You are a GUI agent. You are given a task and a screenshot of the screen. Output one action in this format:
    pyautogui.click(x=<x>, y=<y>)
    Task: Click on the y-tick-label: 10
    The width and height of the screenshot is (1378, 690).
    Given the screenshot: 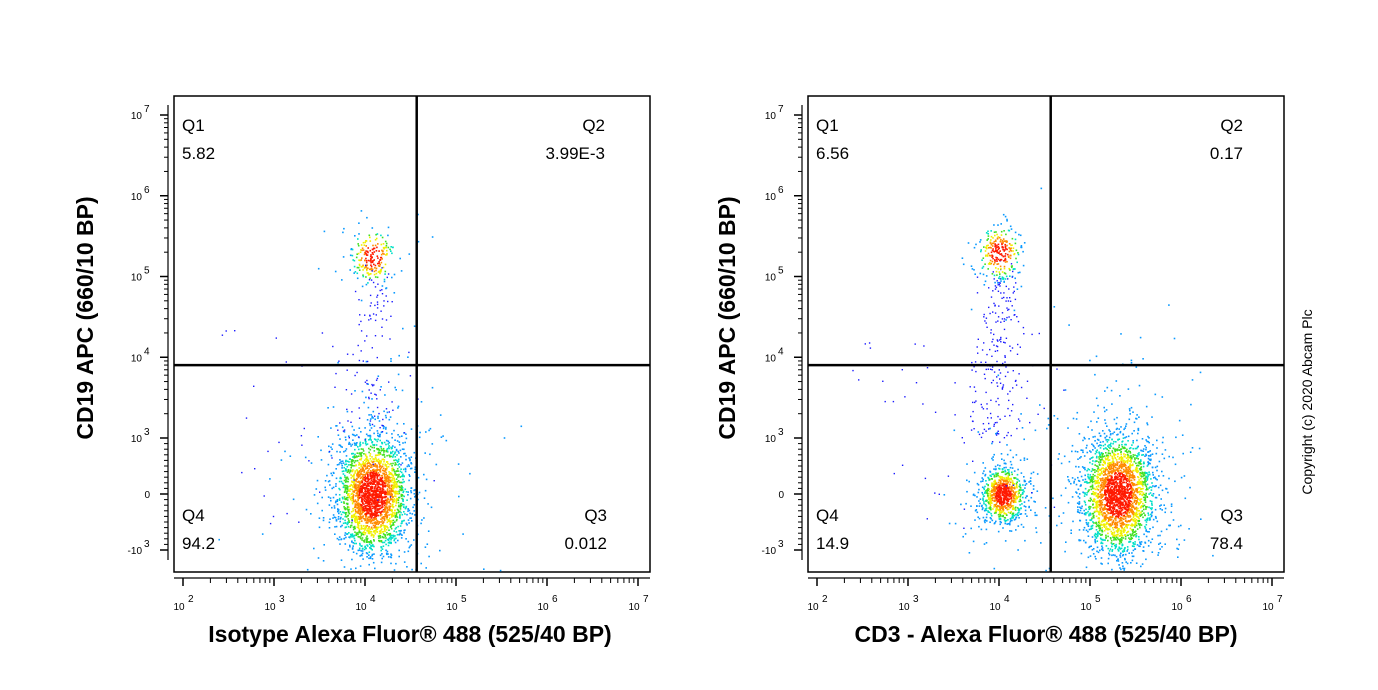 What is the action you would take?
    pyautogui.click(x=137, y=439)
    